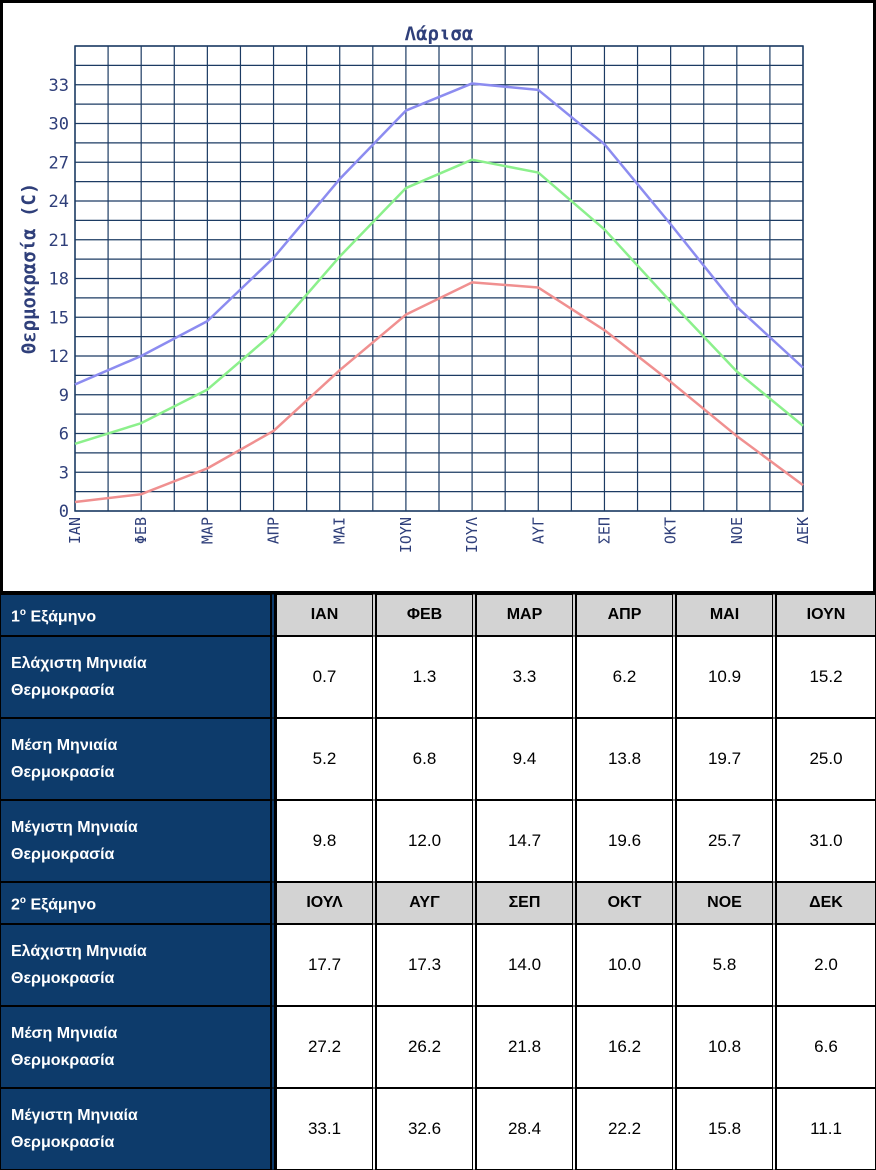 This screenshot has height=1170, width=876. I want to click on x-tick-label: ΜΑΙ, so click(340, 530).